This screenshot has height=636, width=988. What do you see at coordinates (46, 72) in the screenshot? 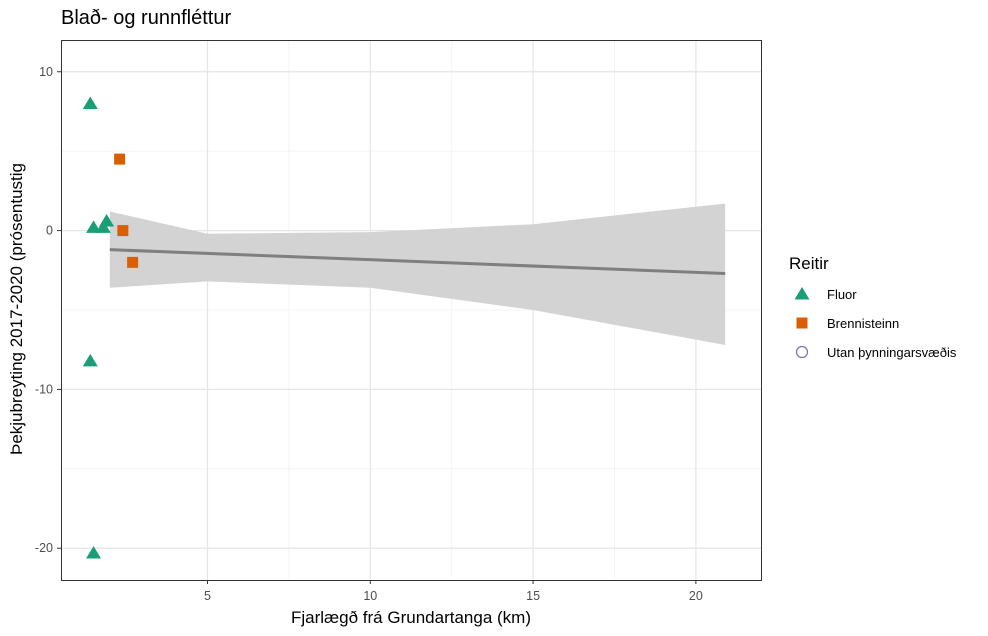
I see `y-tick-label: 10` at bounding box center [46, 72].